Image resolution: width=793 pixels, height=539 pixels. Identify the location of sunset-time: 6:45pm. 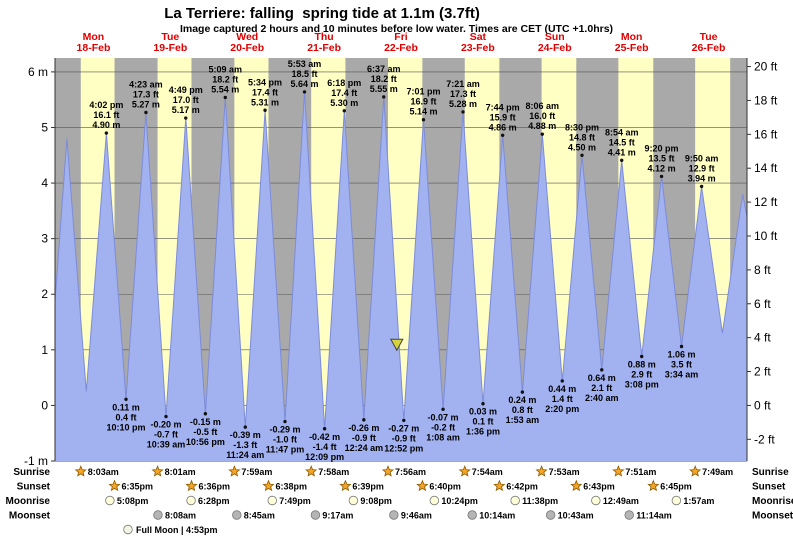
(676, 487).